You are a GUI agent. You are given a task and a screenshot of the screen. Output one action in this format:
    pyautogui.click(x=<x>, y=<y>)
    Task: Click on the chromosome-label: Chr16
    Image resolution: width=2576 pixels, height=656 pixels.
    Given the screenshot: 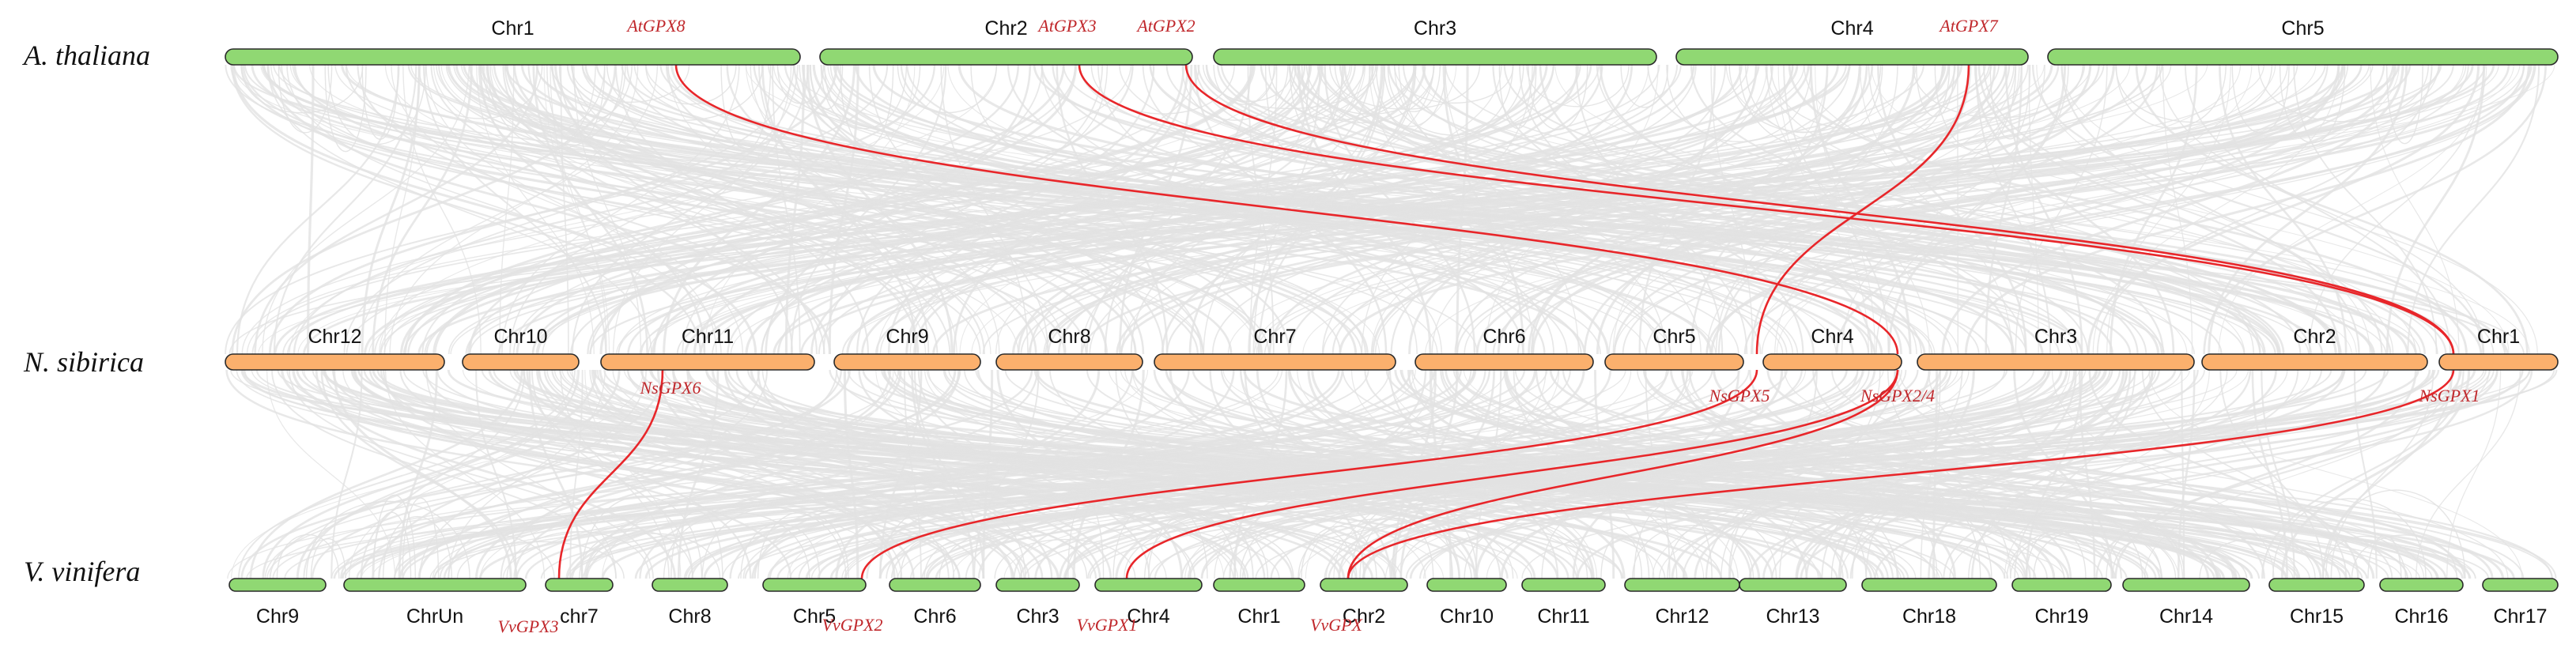 What is the action you would take?
    pyautogui.click(x=2421, y=616)
    